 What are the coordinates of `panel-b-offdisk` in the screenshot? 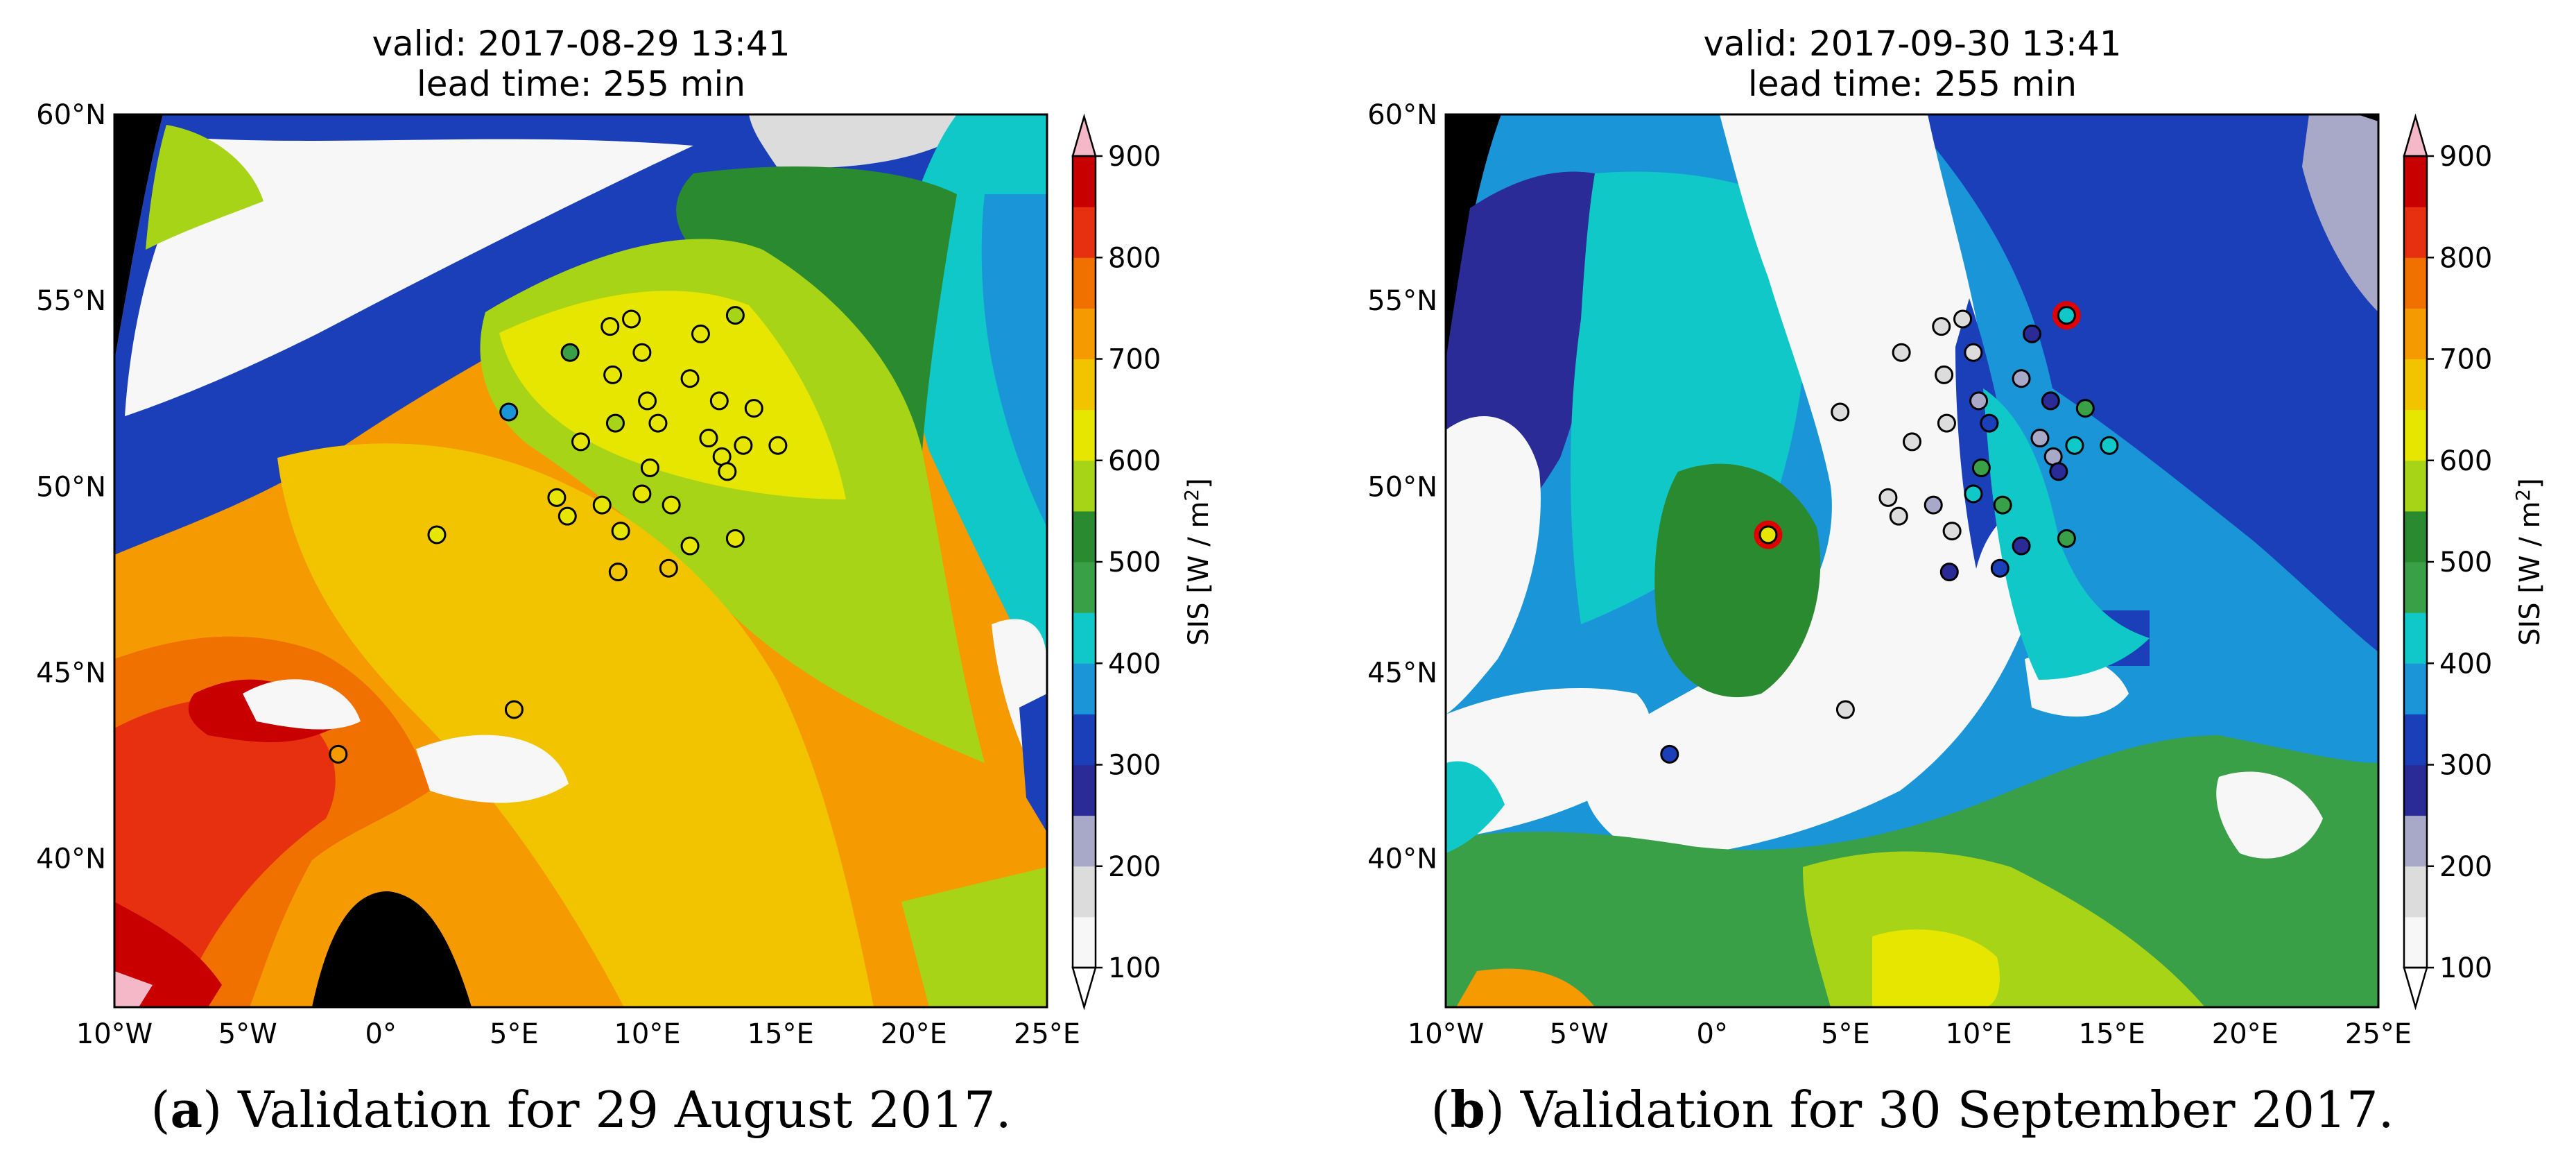 It's located at (2368, 117).